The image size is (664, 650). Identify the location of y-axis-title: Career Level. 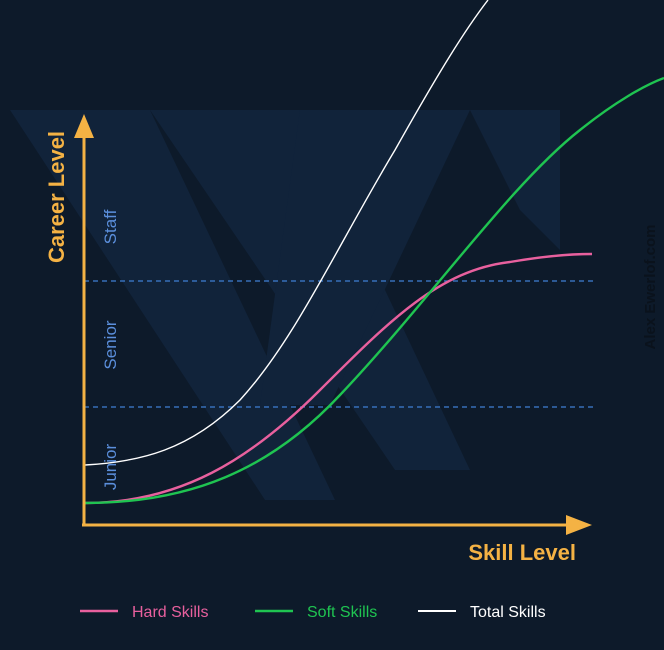
(56, 197).